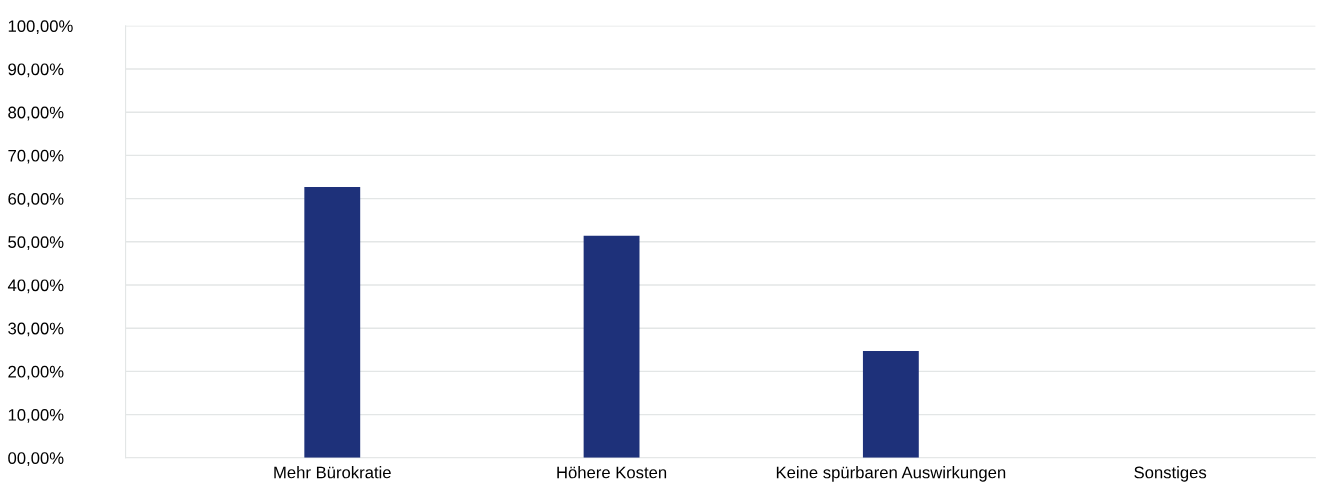 Image resolution: width=1322 pixels, height=487 pixels. Describe the element at coordinates (36, 200) in the screenshot. I see `y-tick-label: 60,00%` at that location.